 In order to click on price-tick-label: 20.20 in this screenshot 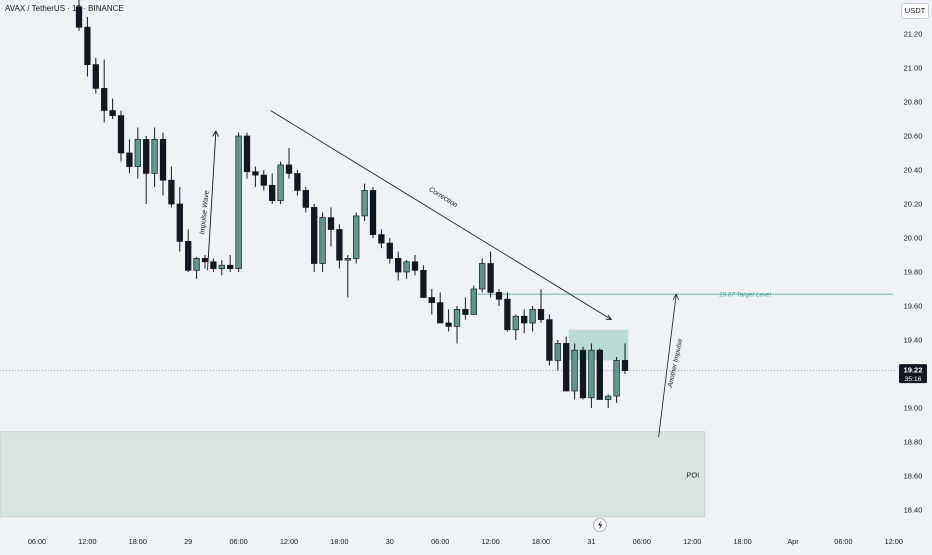, I will do `click(913, 204)`.